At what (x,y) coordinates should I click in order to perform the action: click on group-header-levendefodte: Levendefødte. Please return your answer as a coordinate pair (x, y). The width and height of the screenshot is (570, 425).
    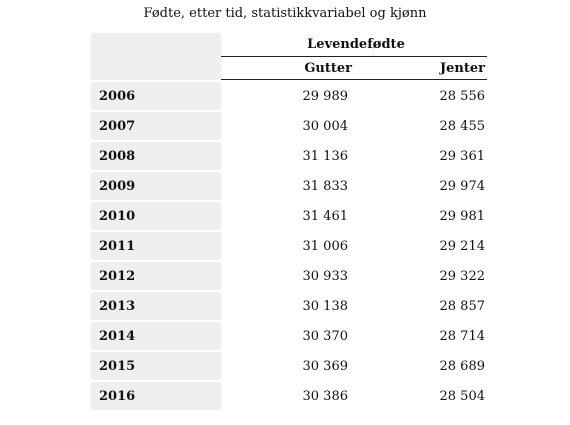
    Looking at the image, I should click on (354, 45).